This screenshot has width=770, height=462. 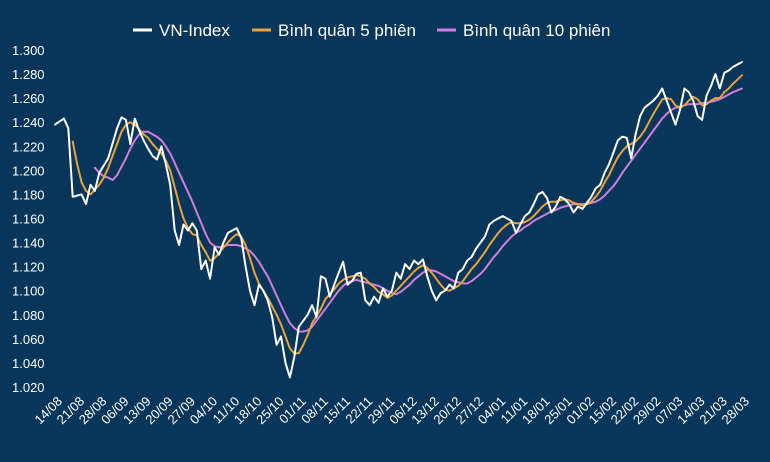 What do you see at coordinates (28, 122) in the screenshot?
I see `y-tick-label: 1.240` at bounding box center [28, 122].